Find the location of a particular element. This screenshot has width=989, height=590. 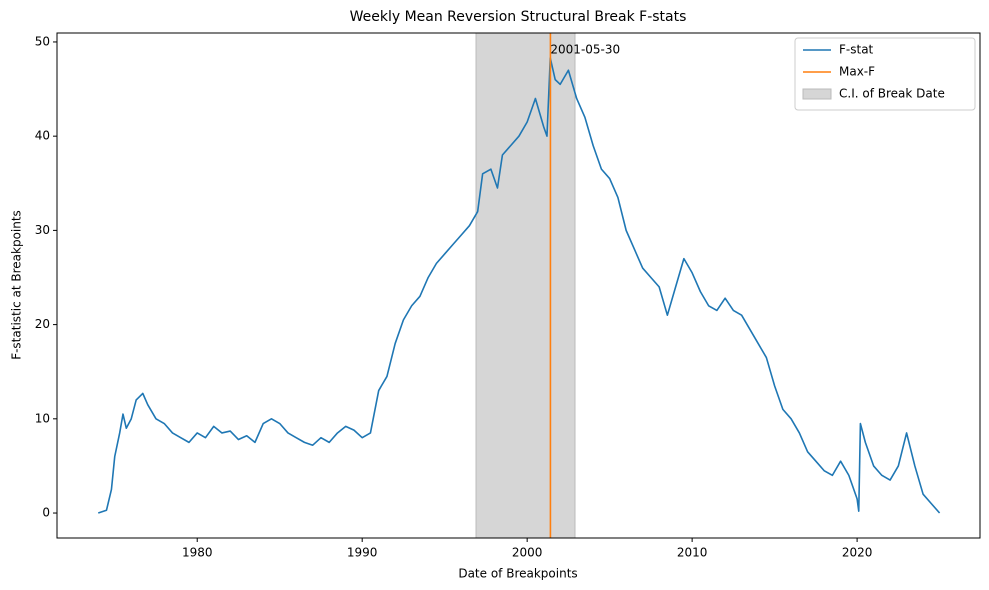

x-axis-label: Date of Breakpoints is located at coordinates (517, 574).